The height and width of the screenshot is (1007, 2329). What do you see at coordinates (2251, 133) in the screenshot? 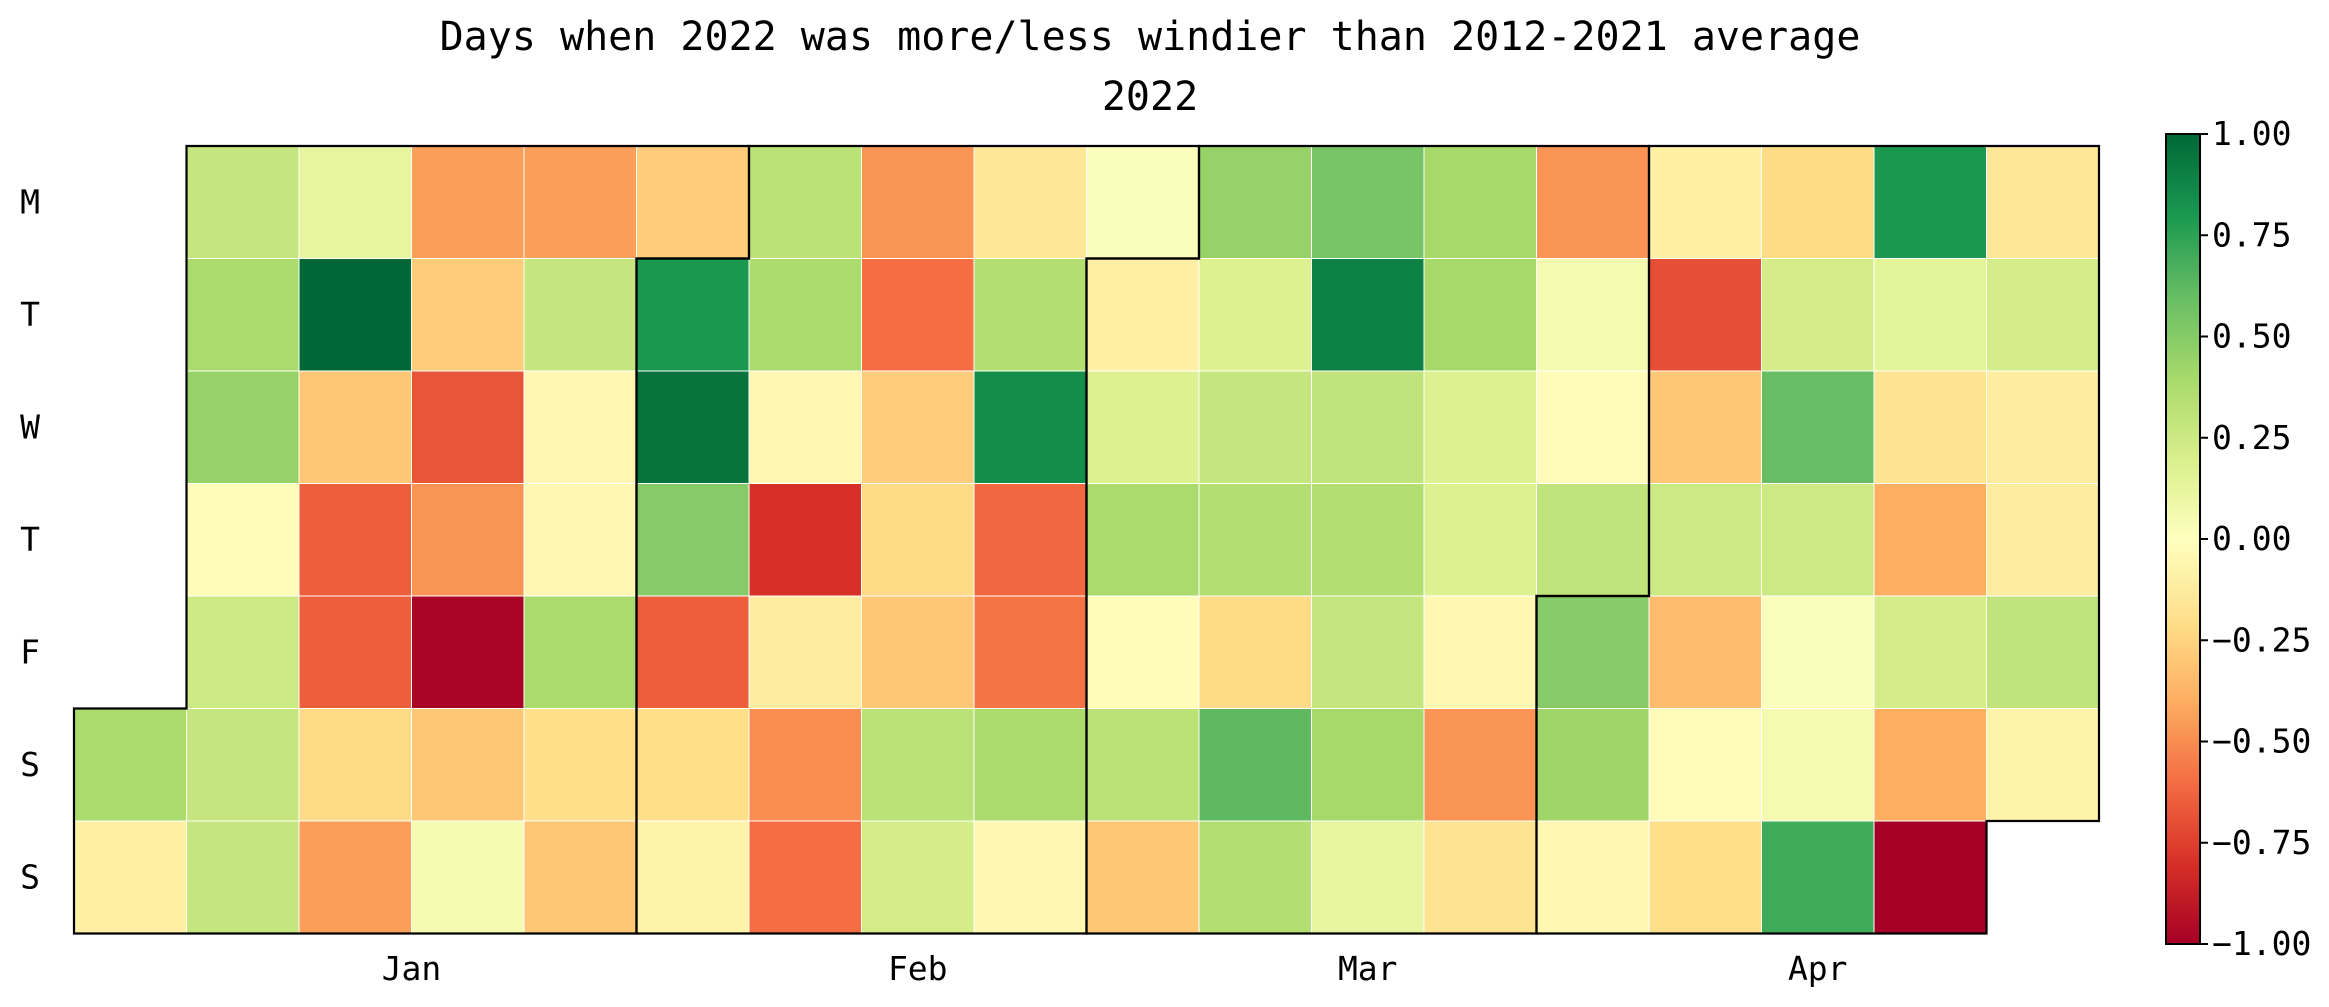
I see `colorbar-tick-label: 1.00` at bounding box center [2251, 133].